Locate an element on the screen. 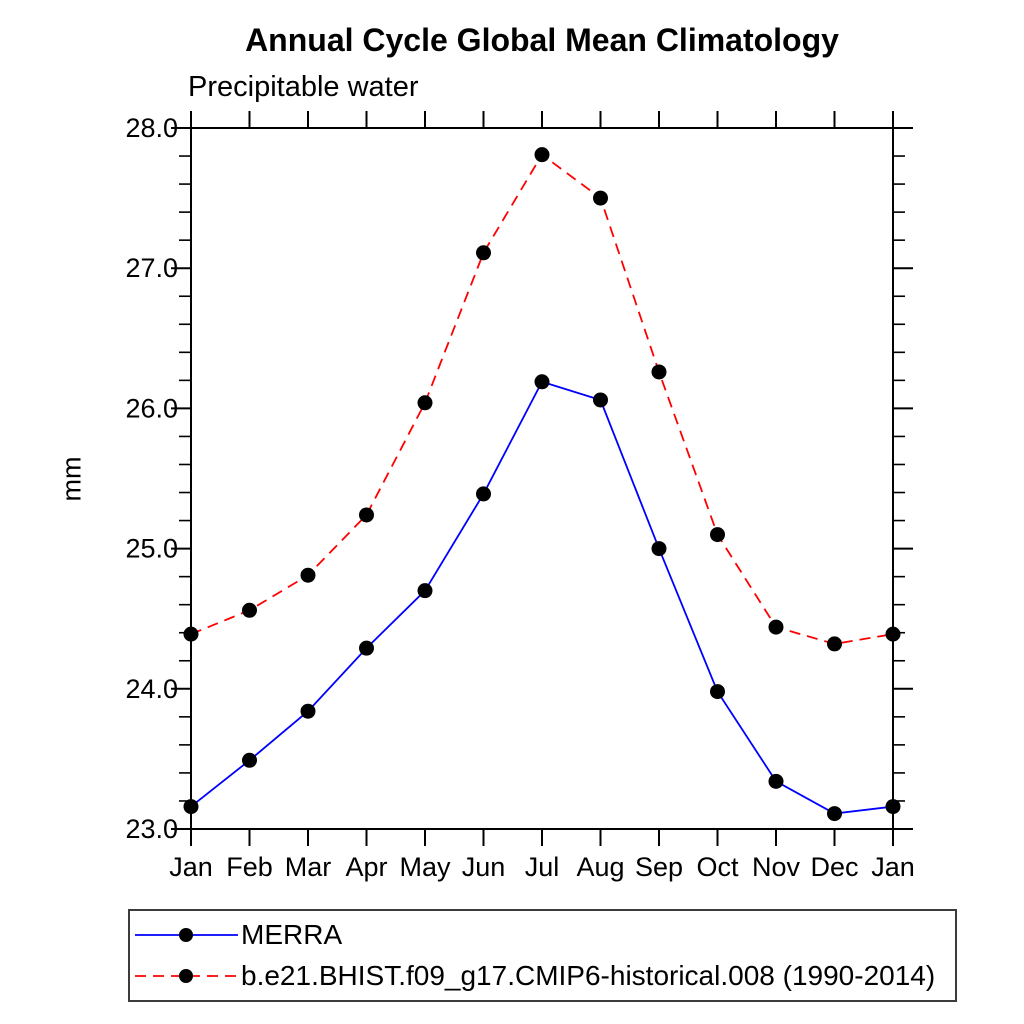 The width and height of the screenshot is (1024, 1024). x-tick-label: Oct is located at coordinates (717, 867).